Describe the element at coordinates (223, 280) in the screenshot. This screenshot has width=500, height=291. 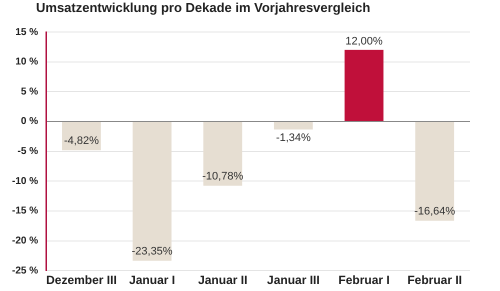
I see `x-tick-label: Januar II` at that location.